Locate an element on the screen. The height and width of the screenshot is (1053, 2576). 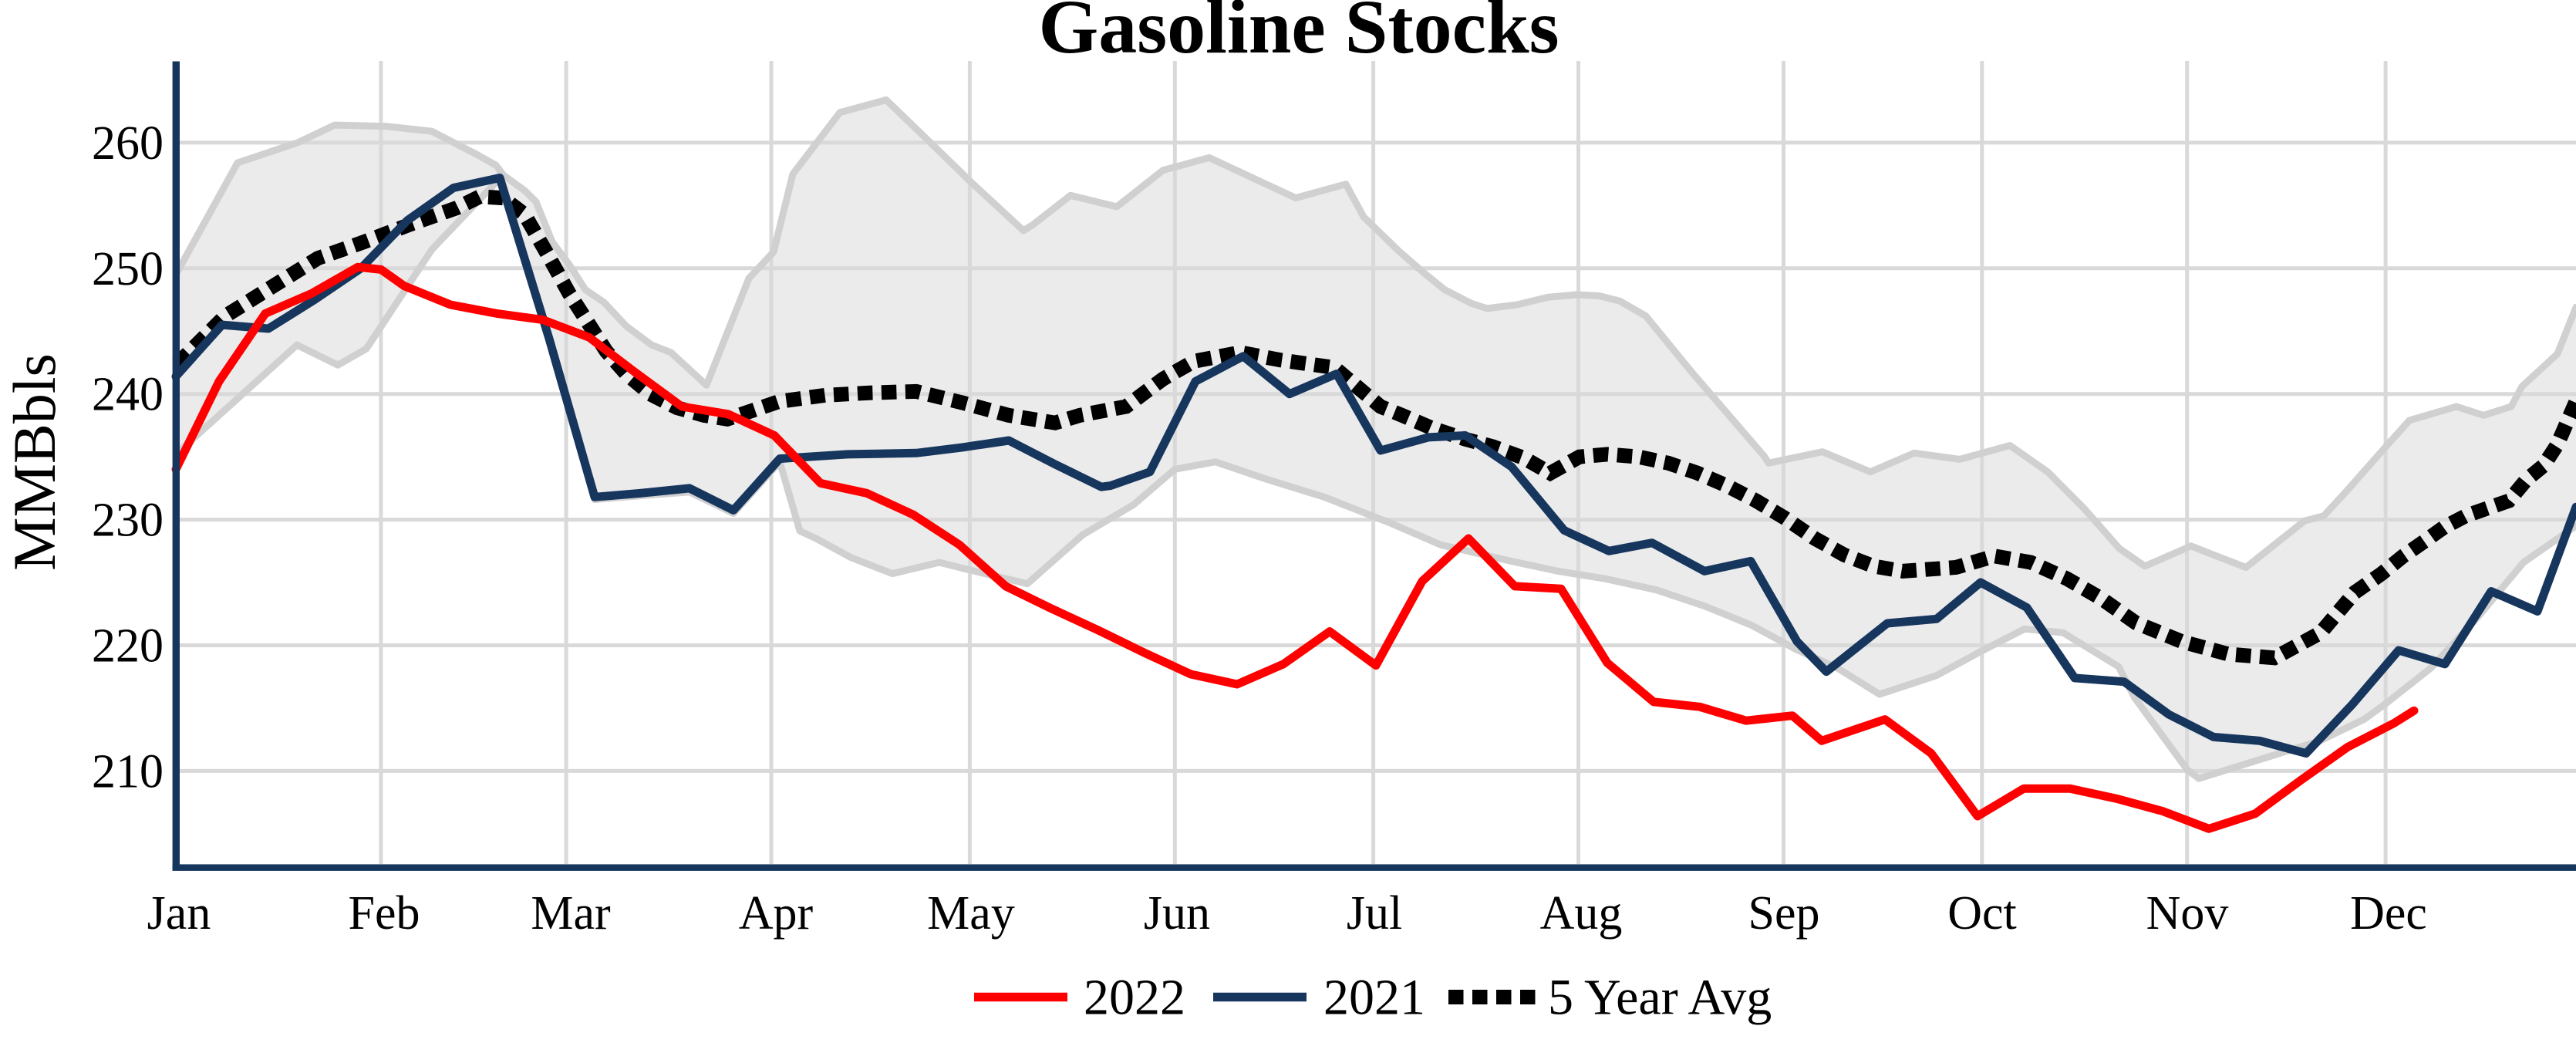
svg-text: 240 is located at coordinates (128, 395).